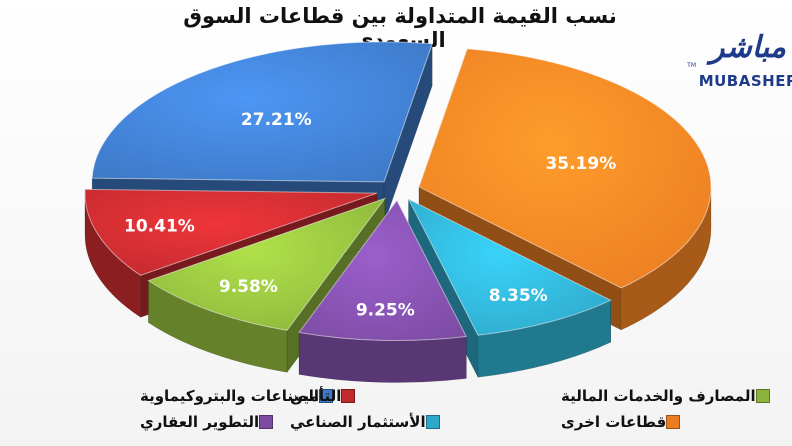 The height and width of the screenshot is (446, 792). I want to click on logo-trademark: TM, so click(691, 65).